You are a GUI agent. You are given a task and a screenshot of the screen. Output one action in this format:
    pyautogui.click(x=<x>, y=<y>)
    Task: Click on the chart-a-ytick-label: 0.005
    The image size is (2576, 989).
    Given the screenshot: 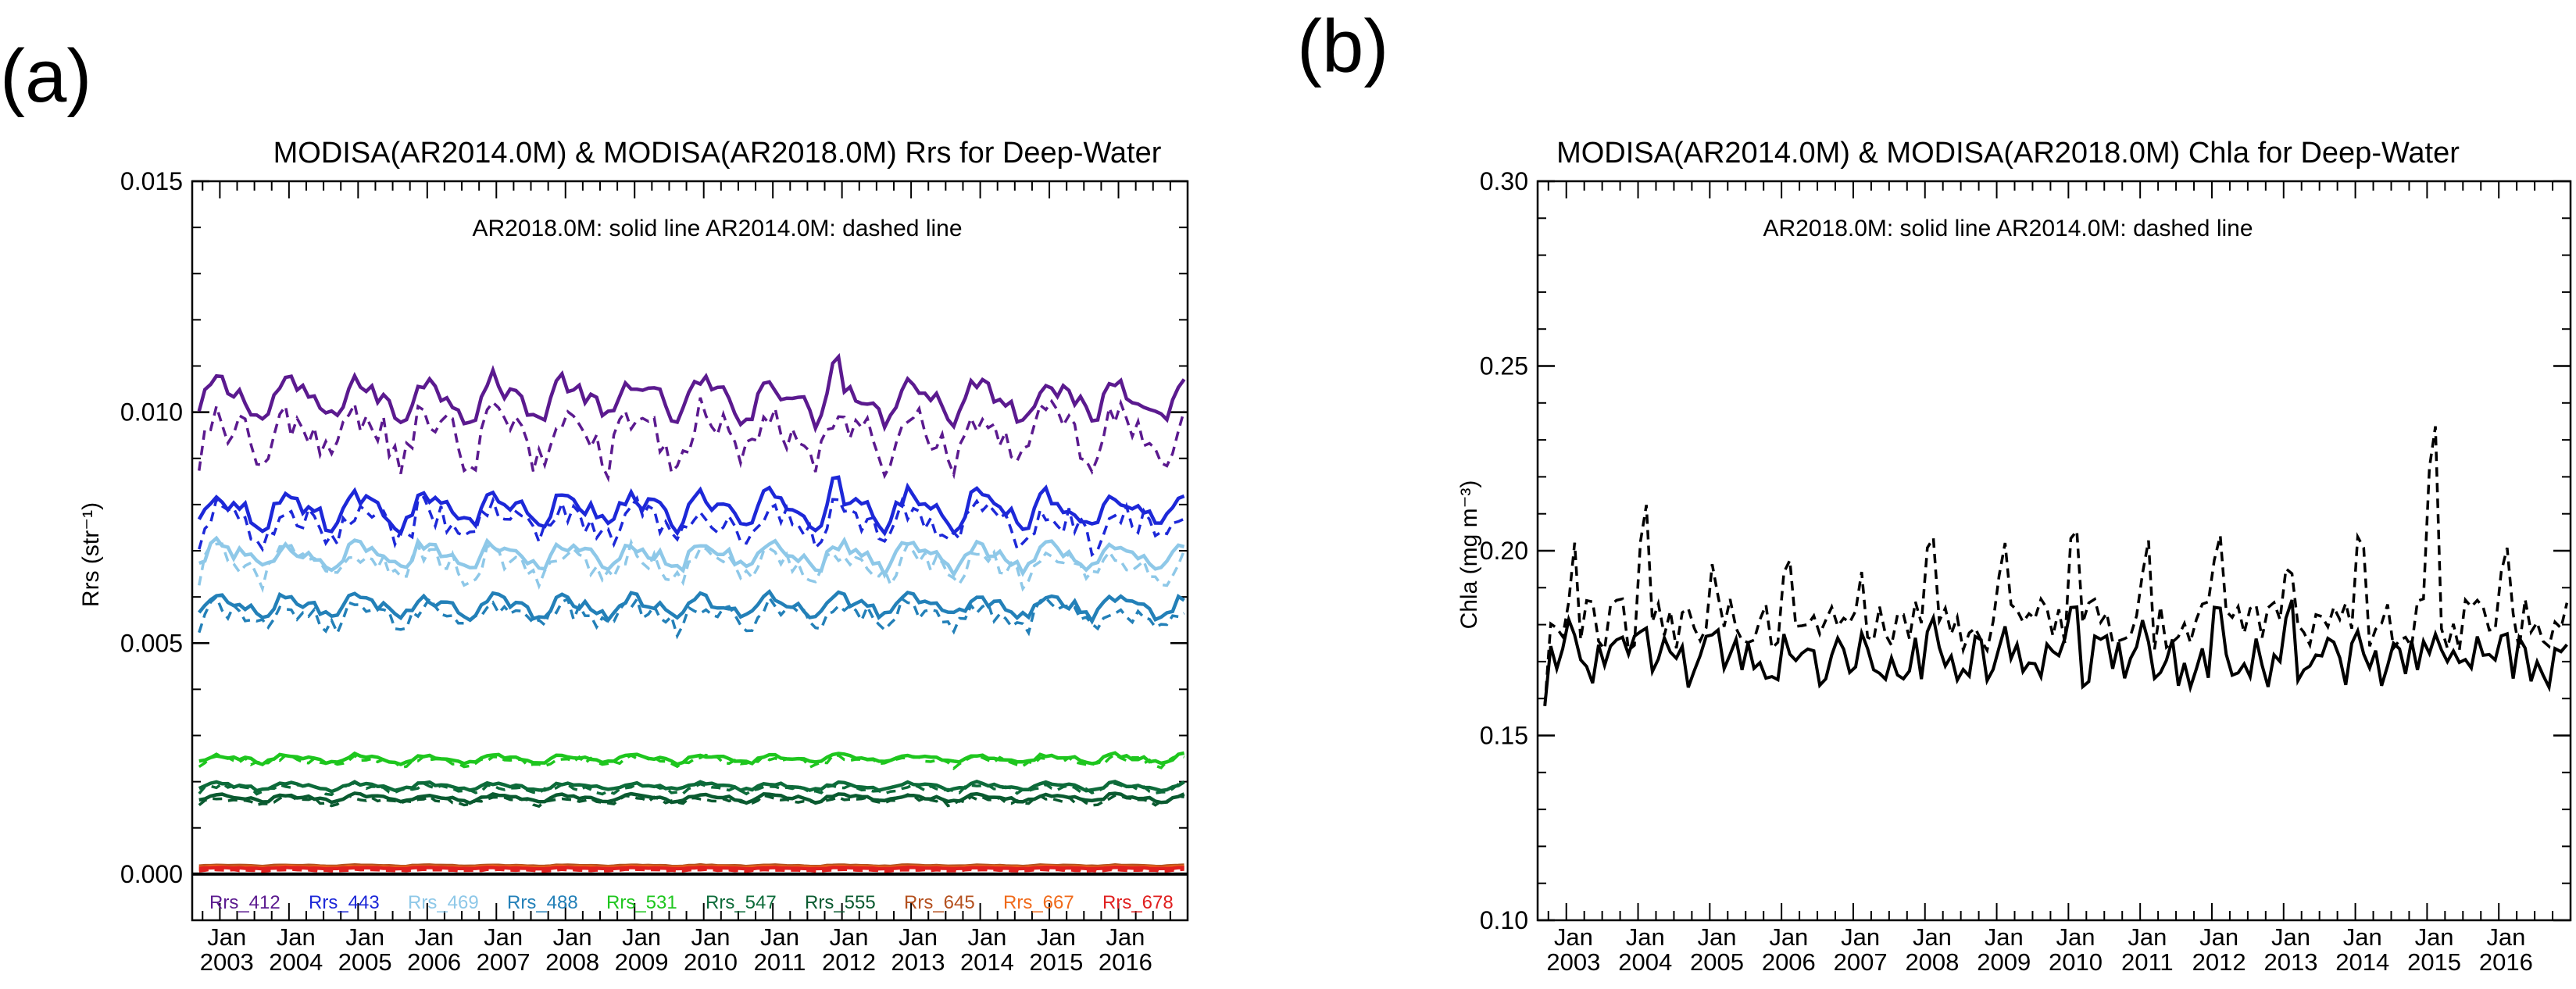 What is the action you would take?
    pyautogui.click(x=151, y=643)
    